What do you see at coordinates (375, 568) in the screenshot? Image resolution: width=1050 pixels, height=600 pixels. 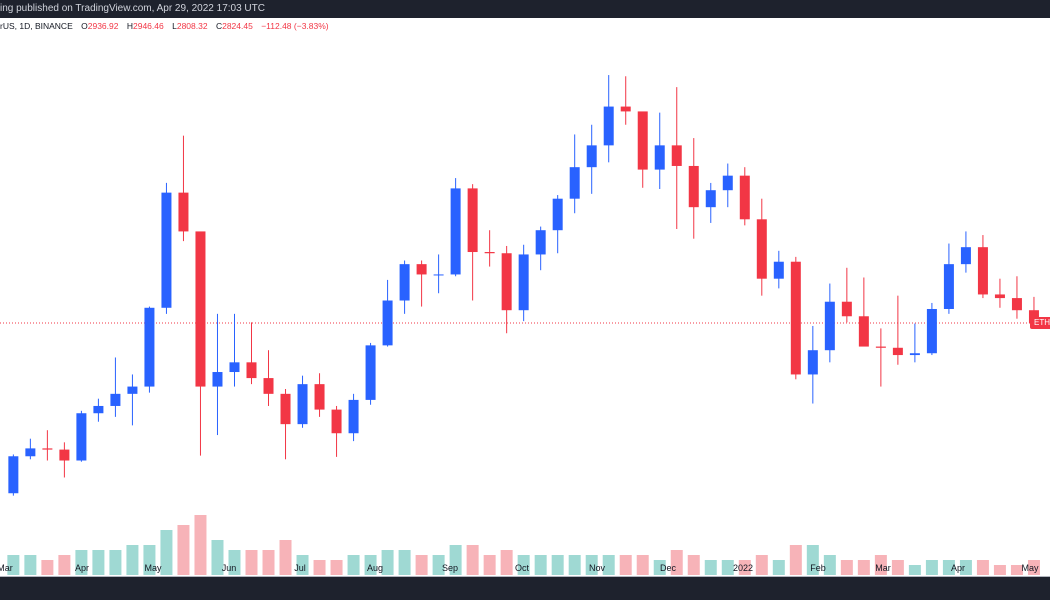 I see `x-tick-label: Aug` at bounding box center [375, 568].